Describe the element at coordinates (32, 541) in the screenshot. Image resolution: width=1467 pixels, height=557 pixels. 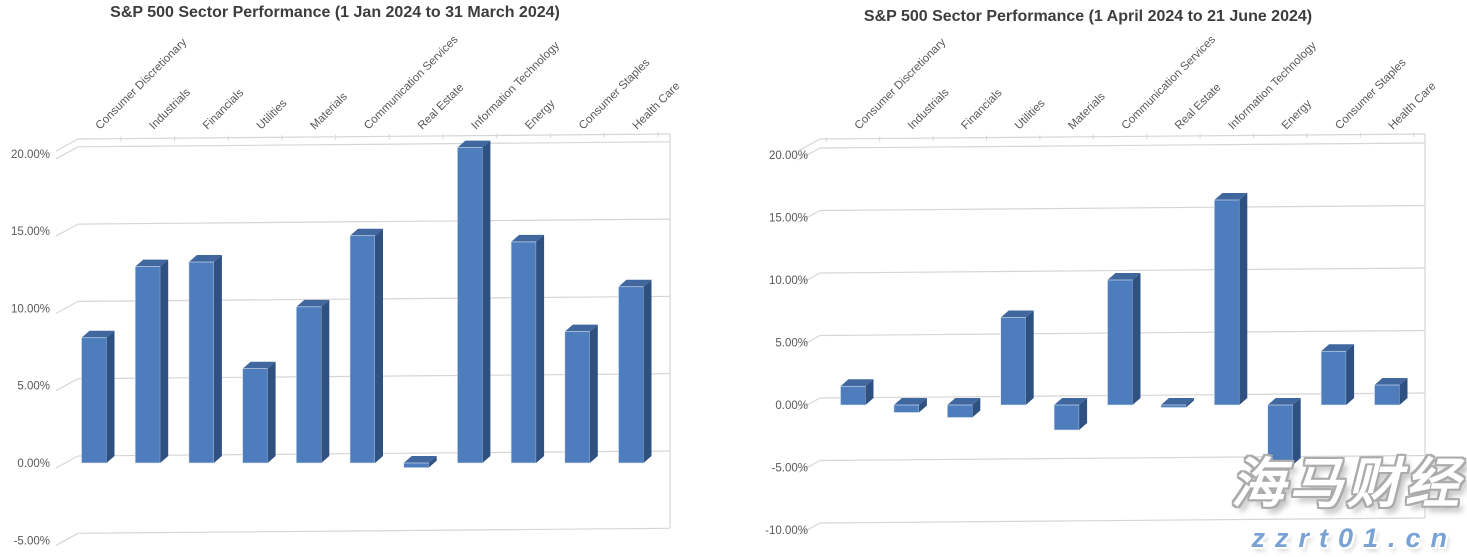
I see `y-axis-tick-label: -5.00%` at that location.